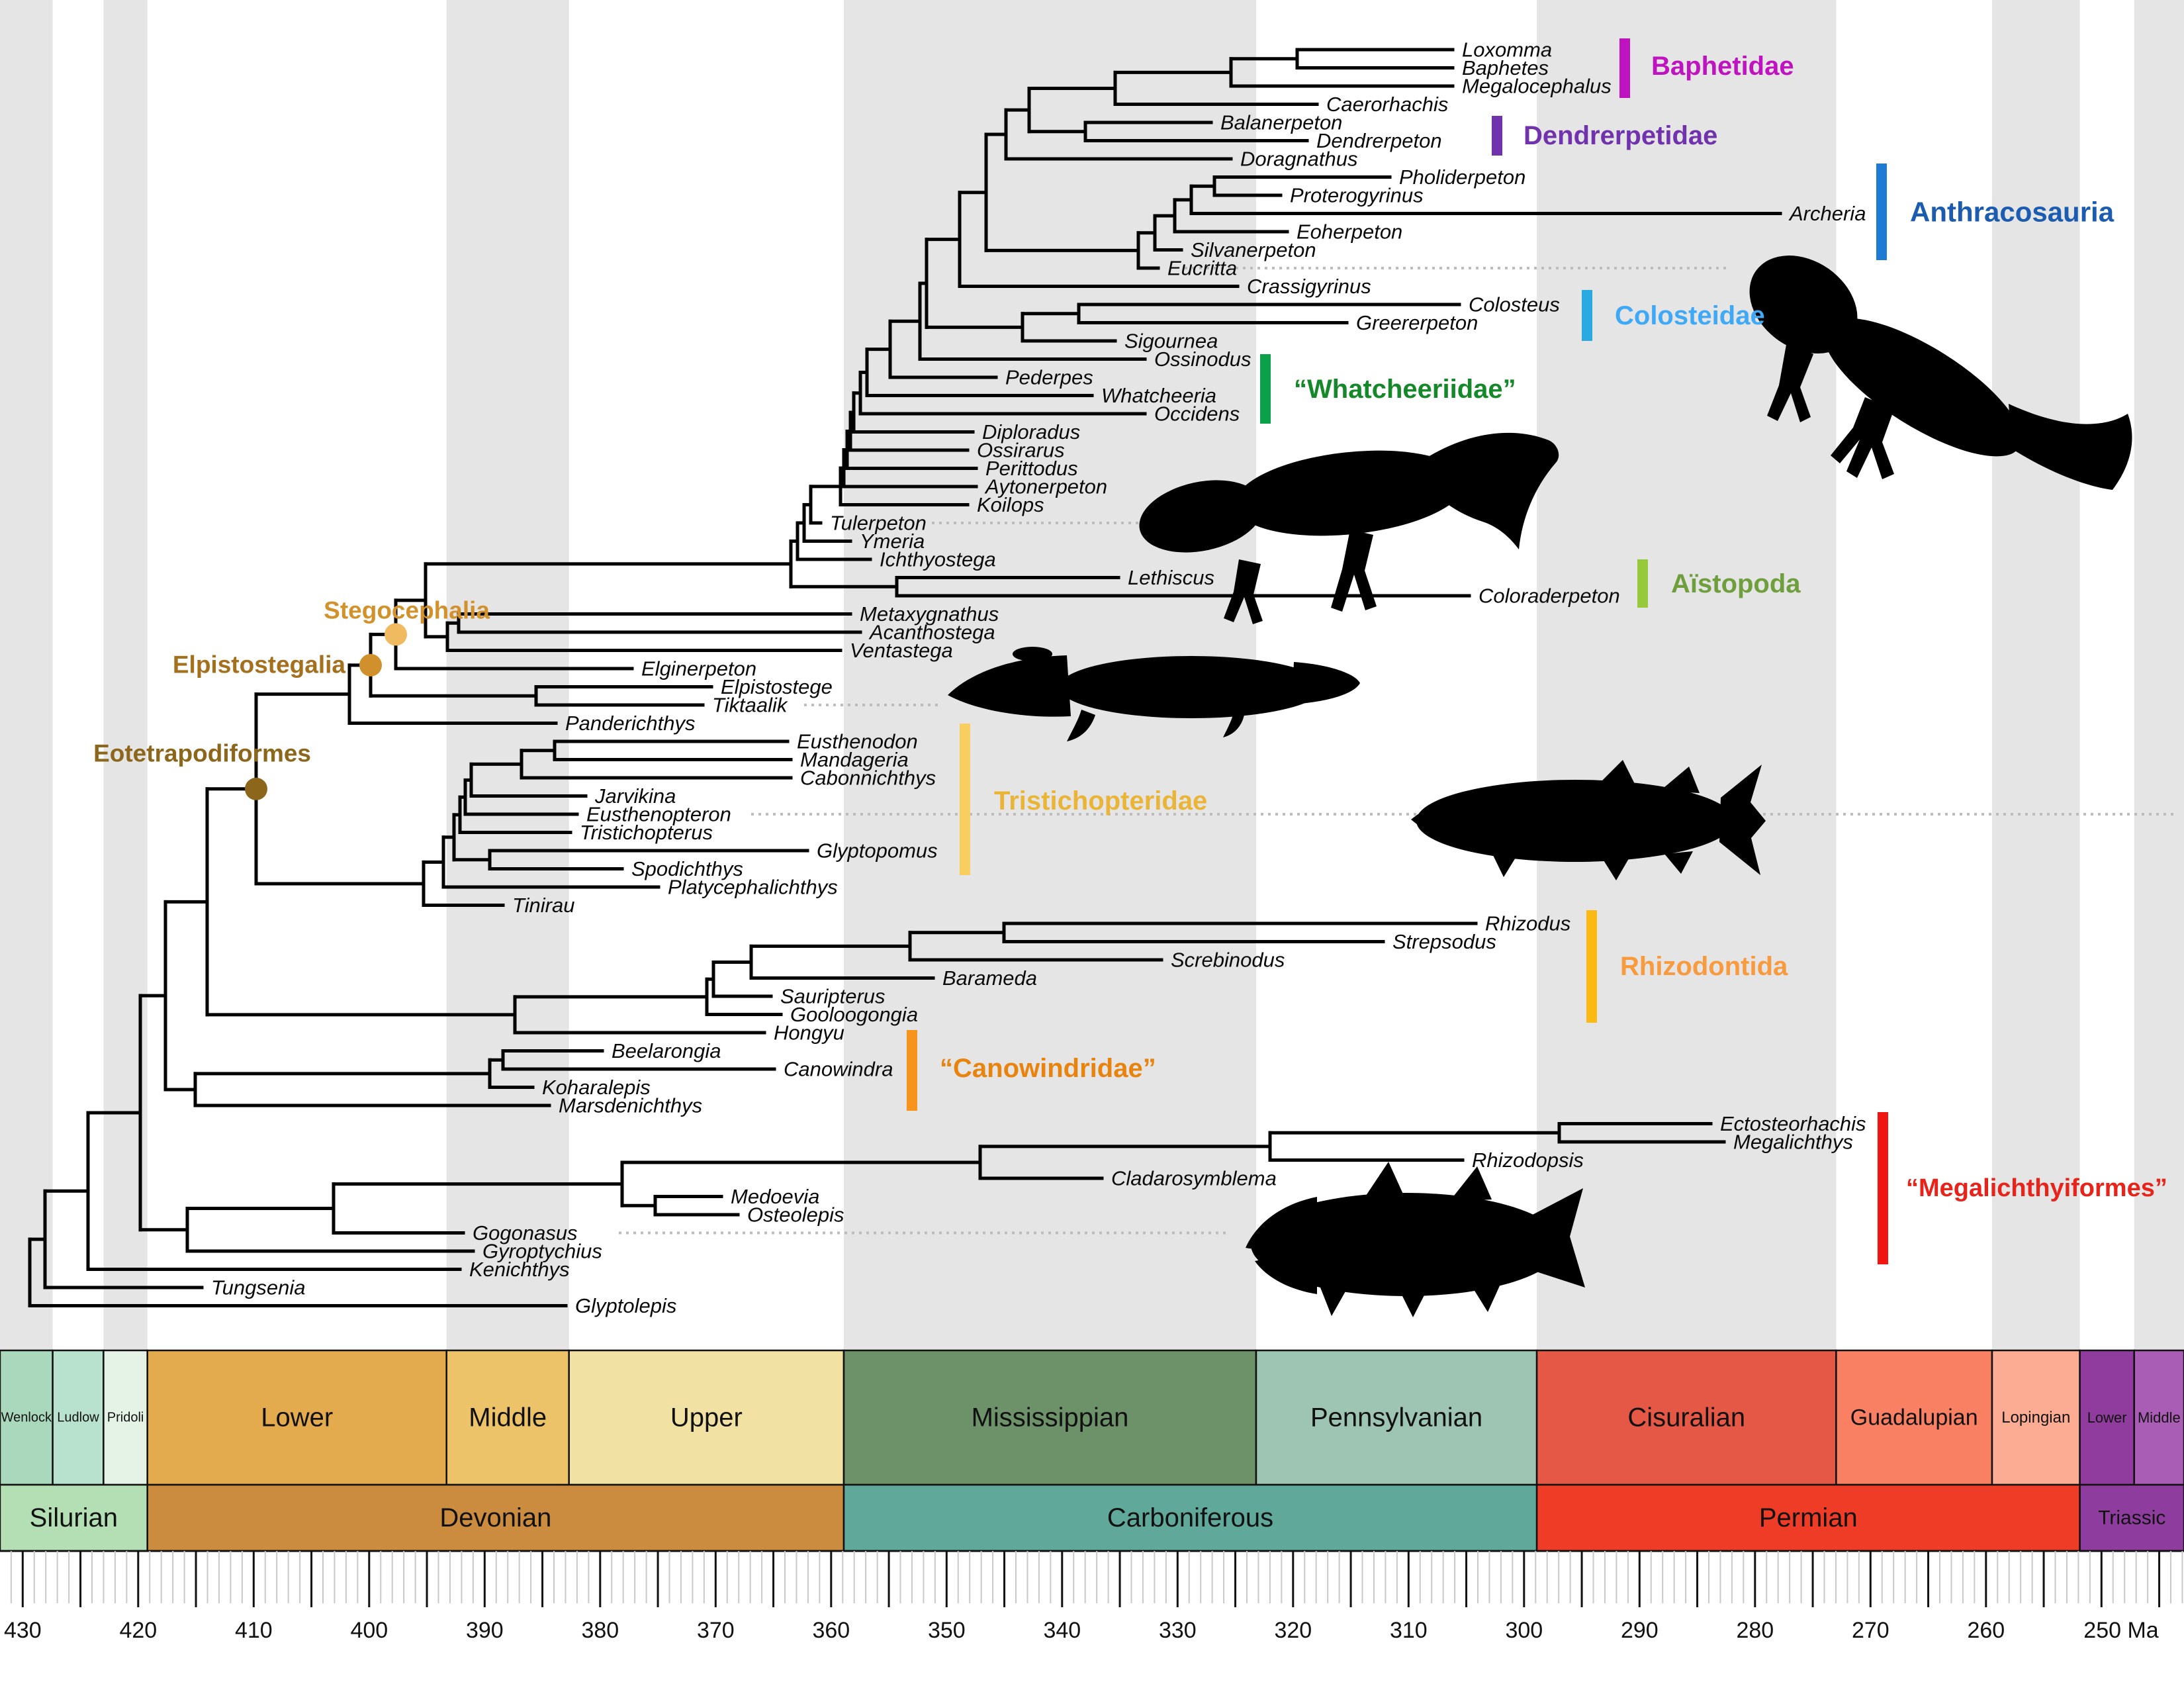  I want to click on age-tick-label: 290, so click(1640, 1630).